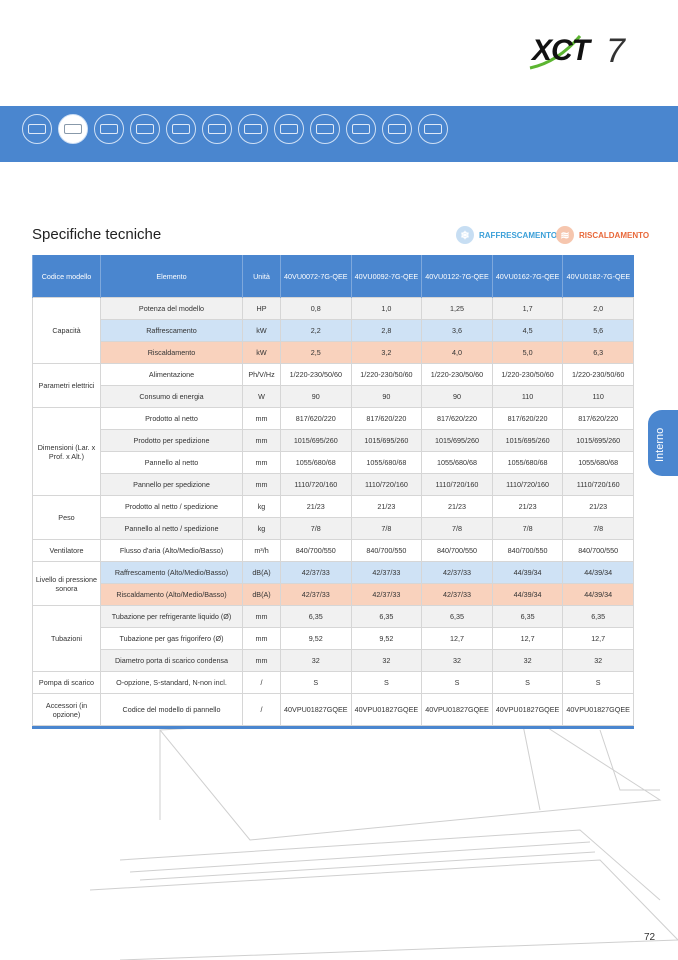  Describe the element at coordinates (527, 374) in the screenshot. I see `value-cell: 1/220-230/50/60` at that location.